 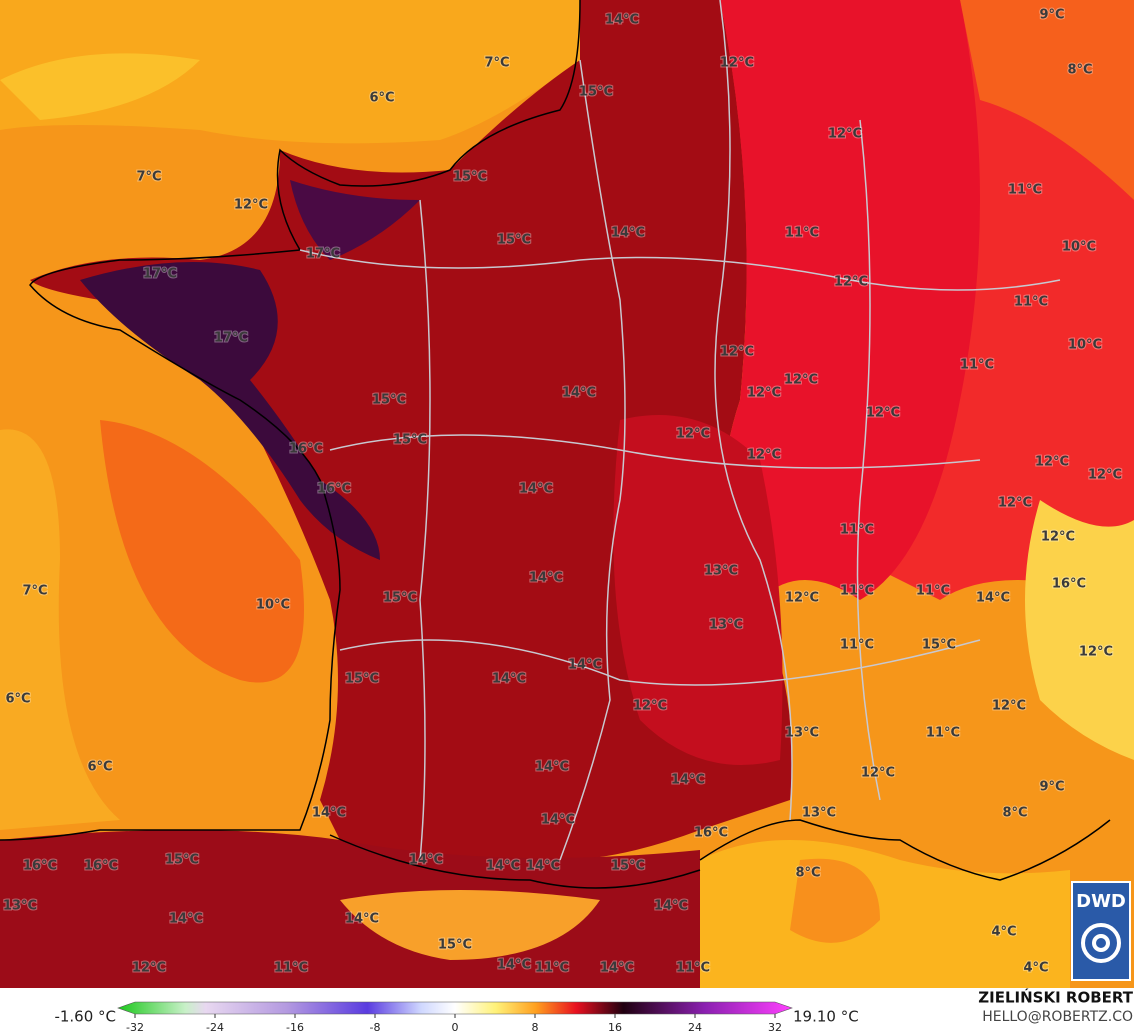 What do you see at coordinates (695, 1027) in the screenshot?
I see `colorbar-tick-label: 24` at bounding box center [695, 1027].